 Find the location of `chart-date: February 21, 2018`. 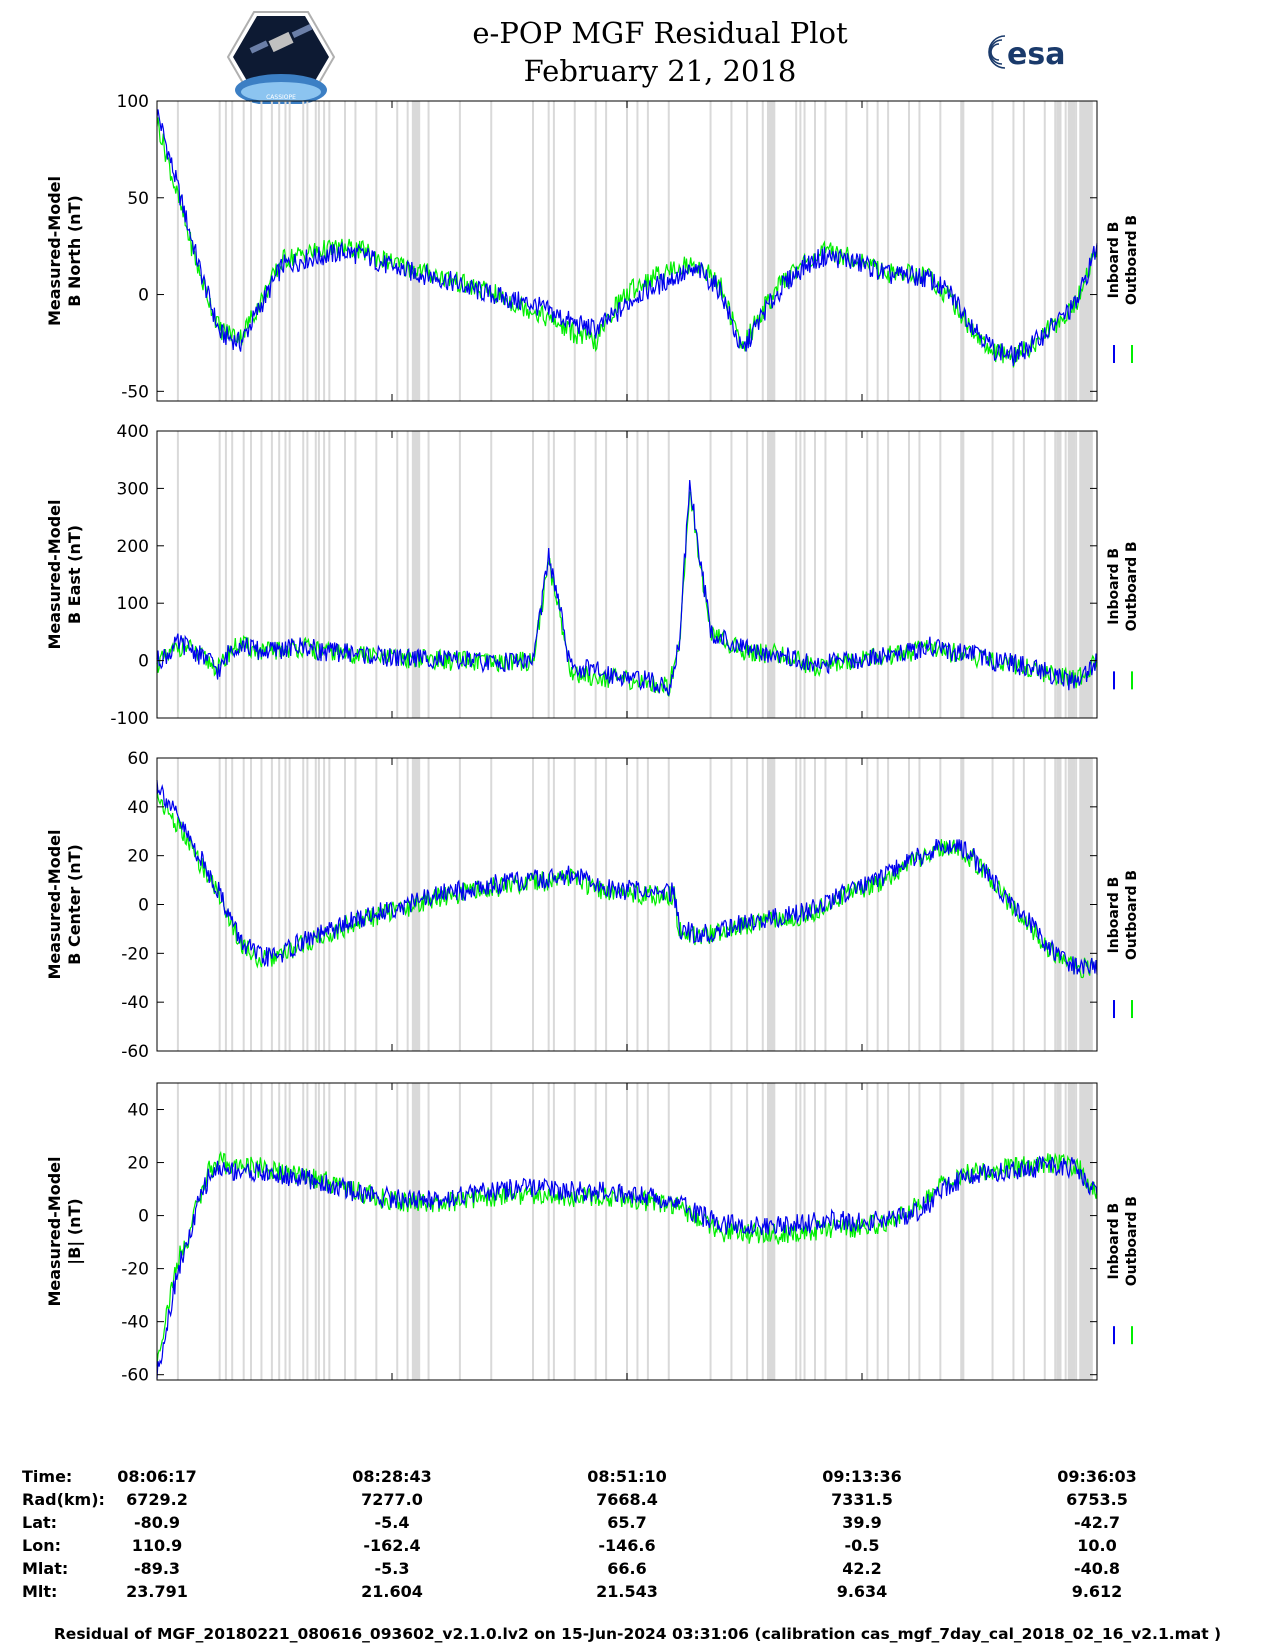

chart-date: February 21, 2018 is located at coordinates (660, 71).